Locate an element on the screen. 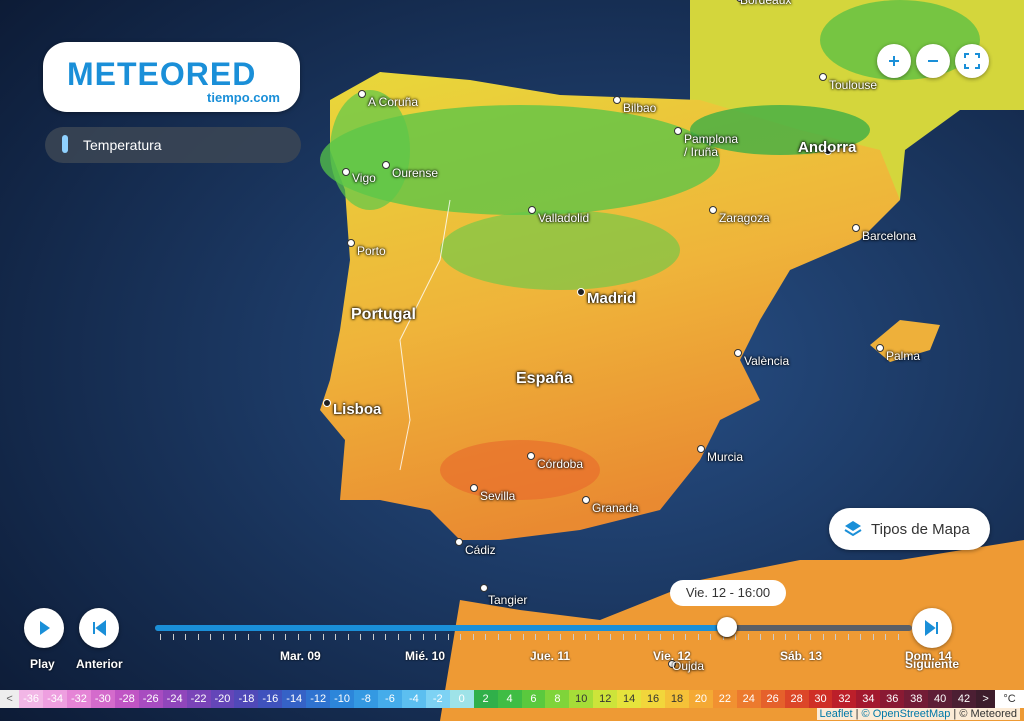  legend-item: 14 is located at coordinates (629, 699).